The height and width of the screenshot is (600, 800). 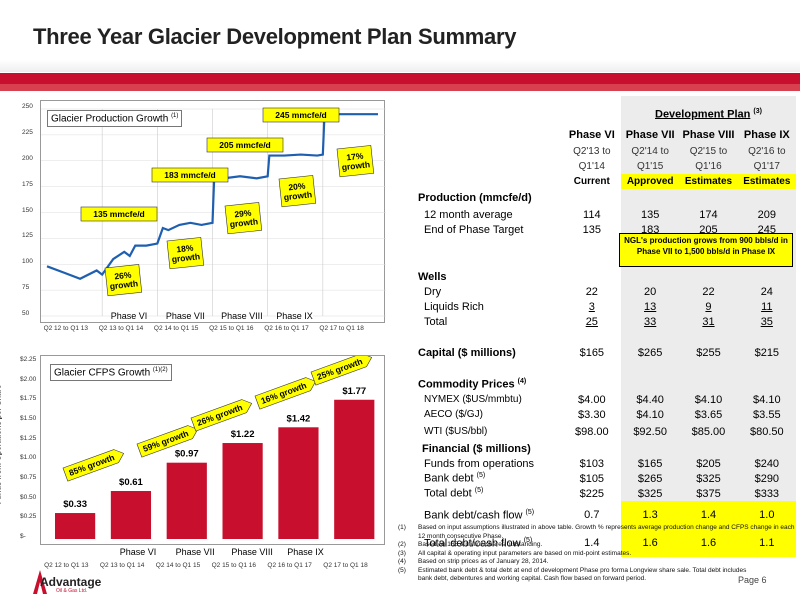 What do you see at coordinates (592, 463) in the screenshot?
I see `ffo-value: $103` at bounding box center [592, 463].